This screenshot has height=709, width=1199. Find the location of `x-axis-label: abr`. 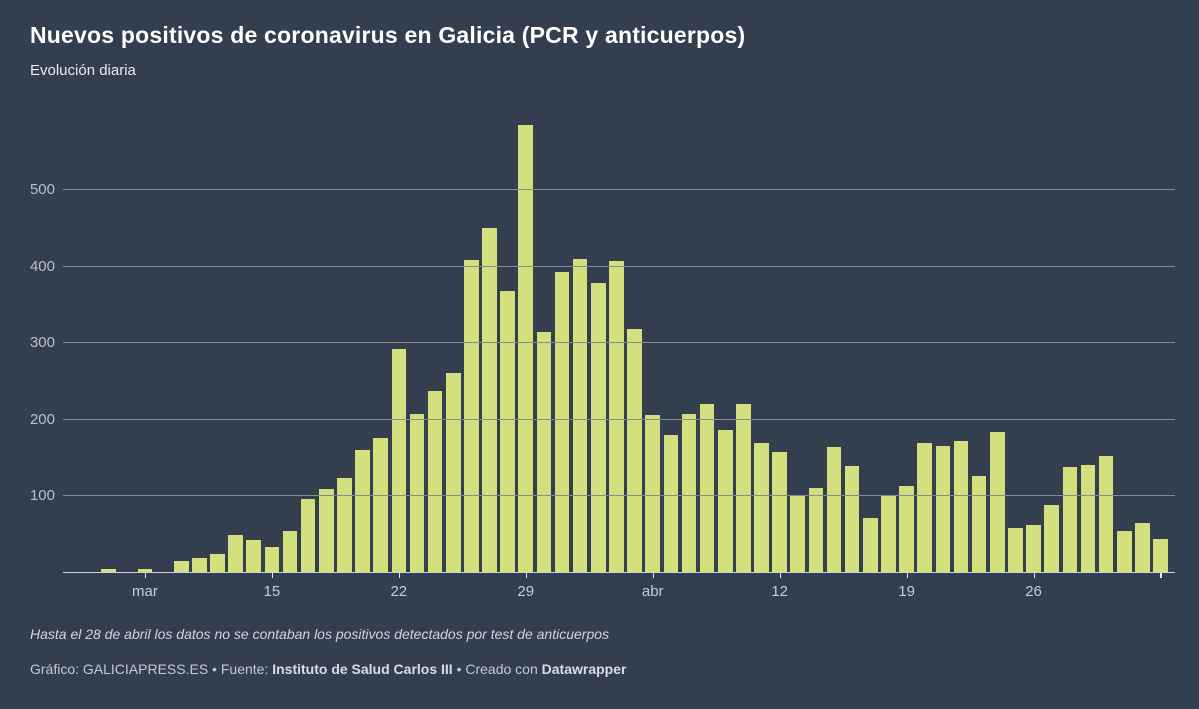

x-axis-label: abr is located at coordinates (652, 591).